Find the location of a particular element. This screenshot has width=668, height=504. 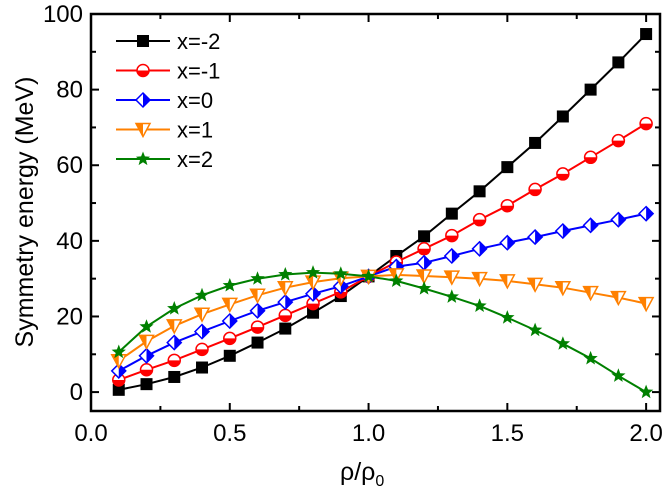

legend-label: x=2 is located at coordinates (195, 159).